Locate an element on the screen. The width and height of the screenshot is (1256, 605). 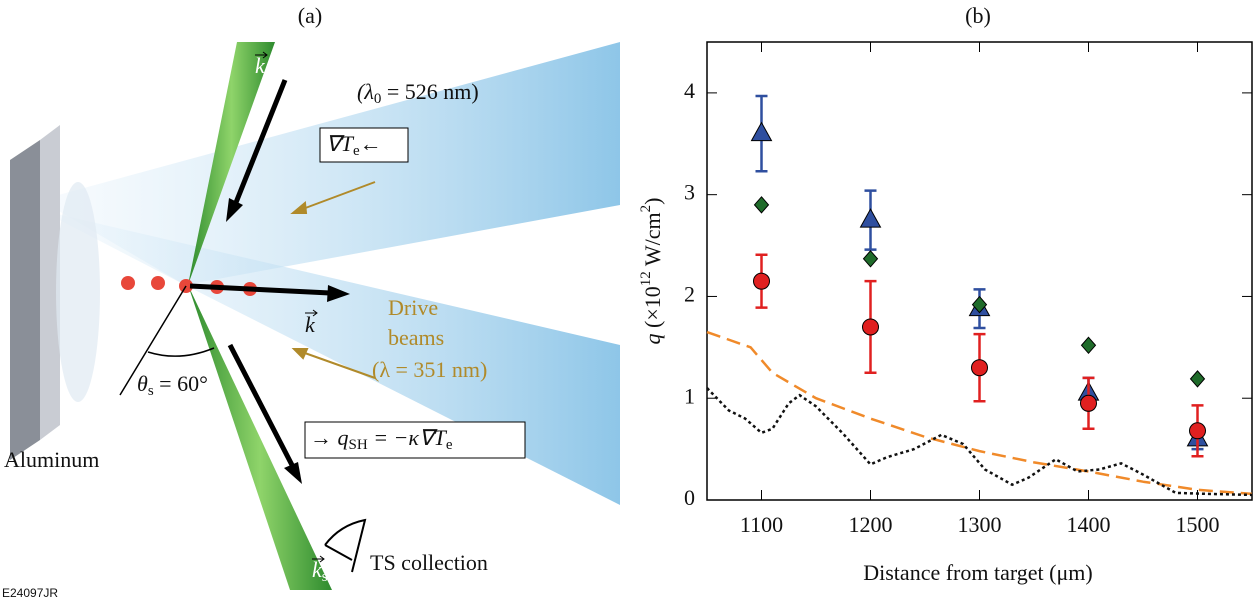
t: ∇T is located at coordinates (340, 143).